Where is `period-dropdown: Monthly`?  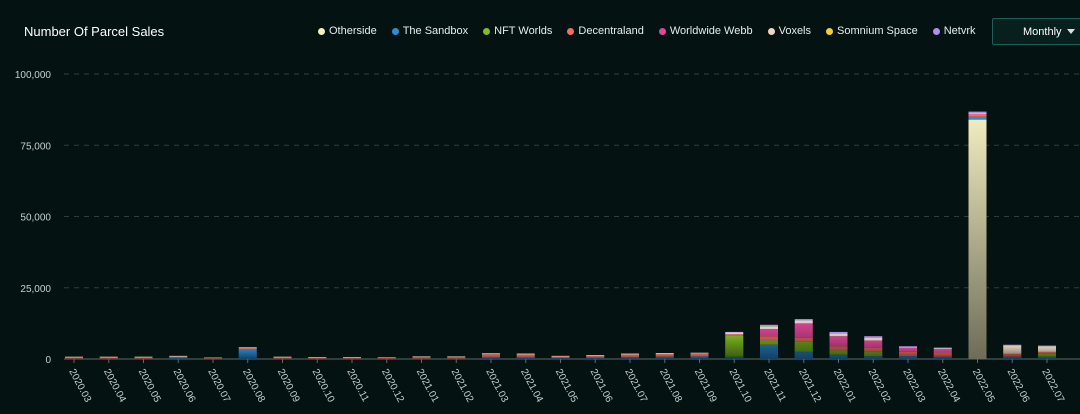 period-dropdown: Monthly is located at coordinates (1036, 31).